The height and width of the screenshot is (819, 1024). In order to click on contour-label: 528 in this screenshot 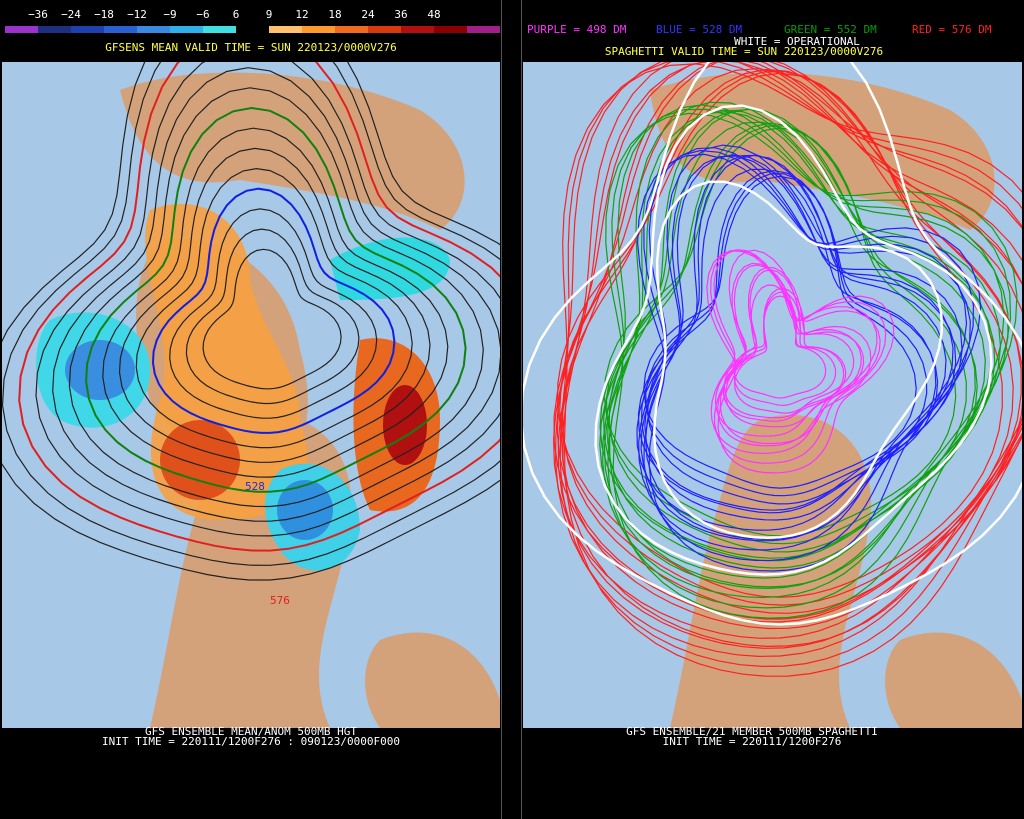, I will do `click(255, 486)`.